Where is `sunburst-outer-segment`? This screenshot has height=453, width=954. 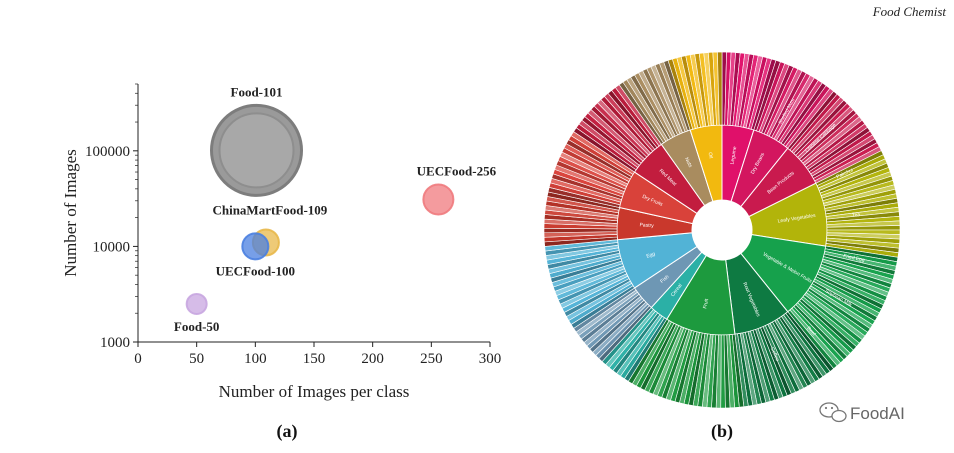 sunburst-outer-segment is located at coordinates (720, 88).